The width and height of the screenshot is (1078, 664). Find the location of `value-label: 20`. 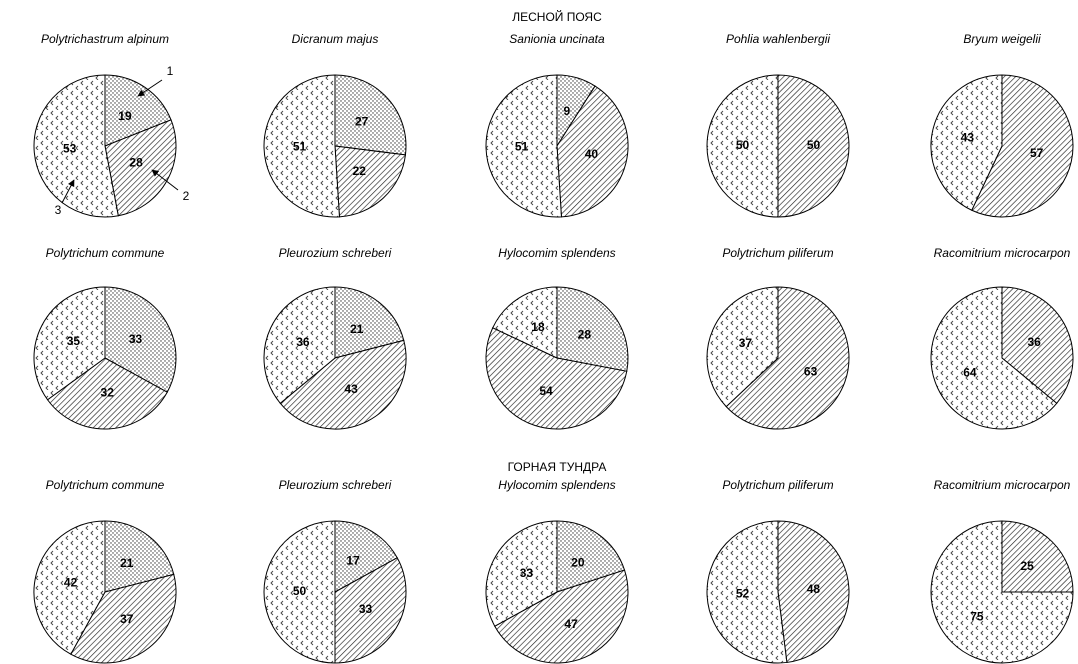

value-label: 20 is located at coordinates (578, 562).